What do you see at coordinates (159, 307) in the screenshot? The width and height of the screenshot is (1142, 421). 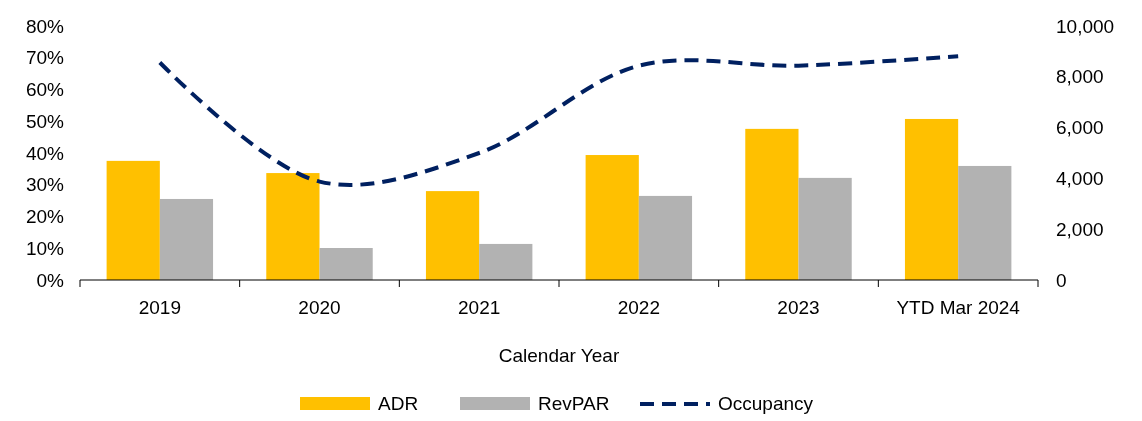 I see `x-tick-label: 2019` at bounding box center [159, 307].